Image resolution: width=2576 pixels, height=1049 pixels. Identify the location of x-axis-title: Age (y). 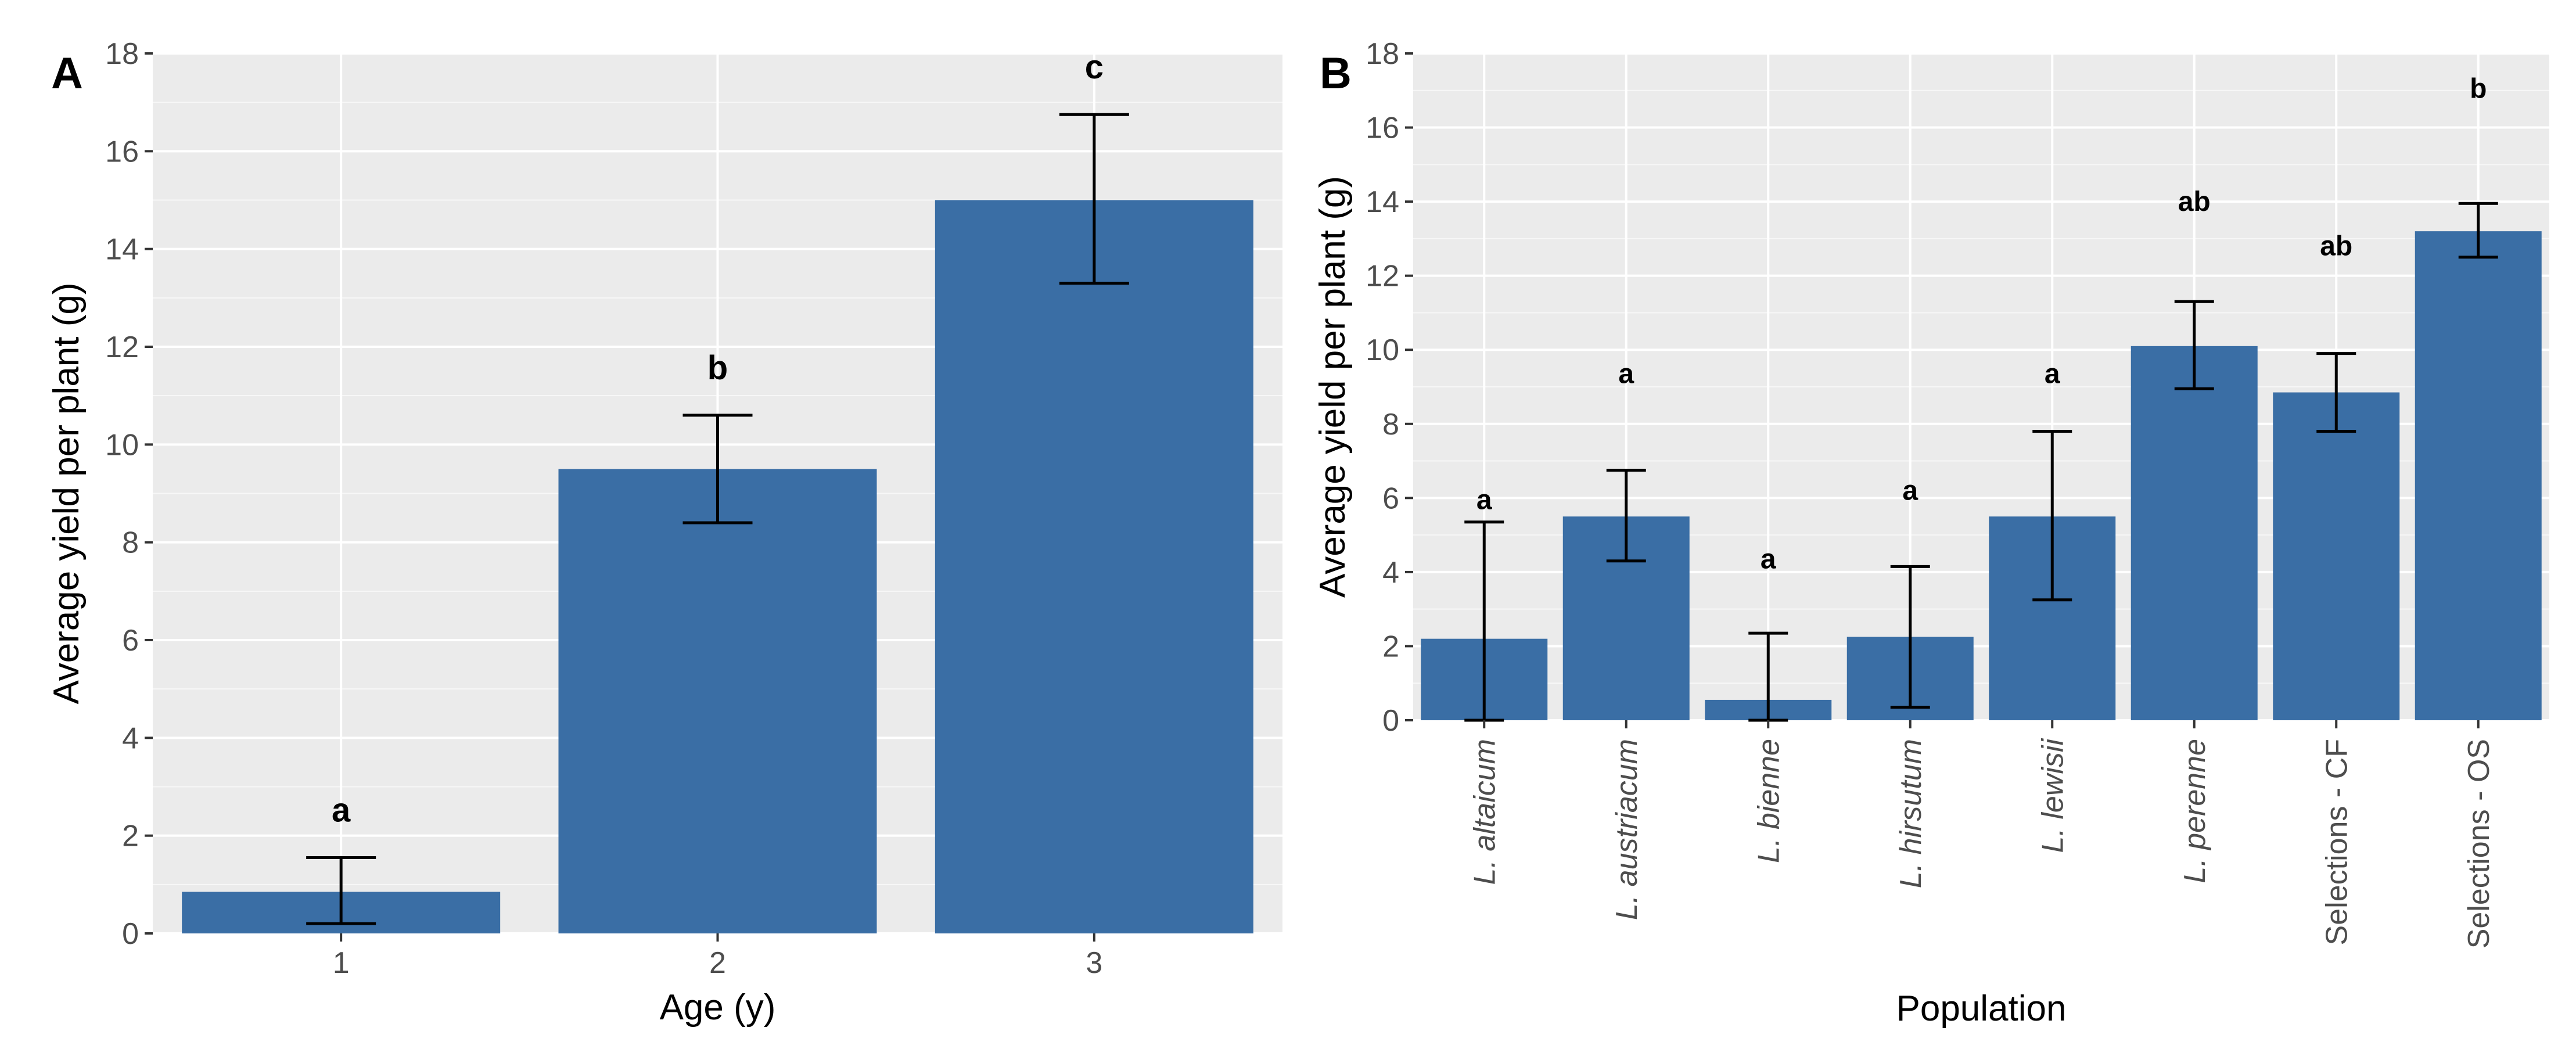
(718, 1008).